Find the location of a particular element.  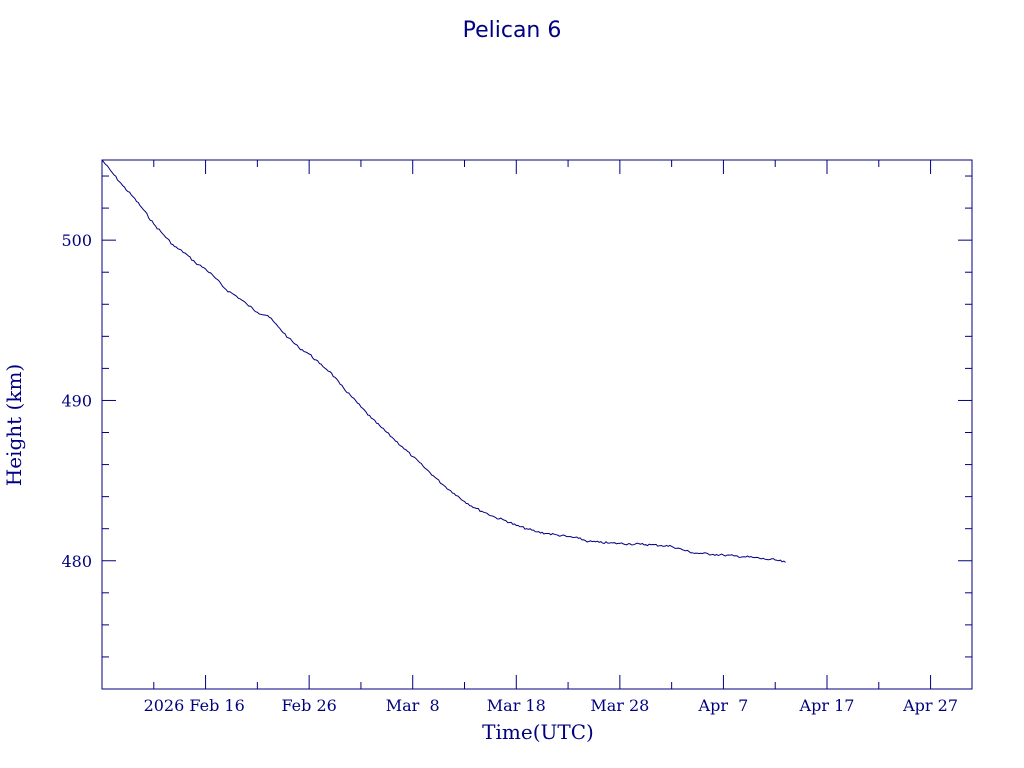

x-tick-label: Apr 7 is located at coordinates (723, 705).